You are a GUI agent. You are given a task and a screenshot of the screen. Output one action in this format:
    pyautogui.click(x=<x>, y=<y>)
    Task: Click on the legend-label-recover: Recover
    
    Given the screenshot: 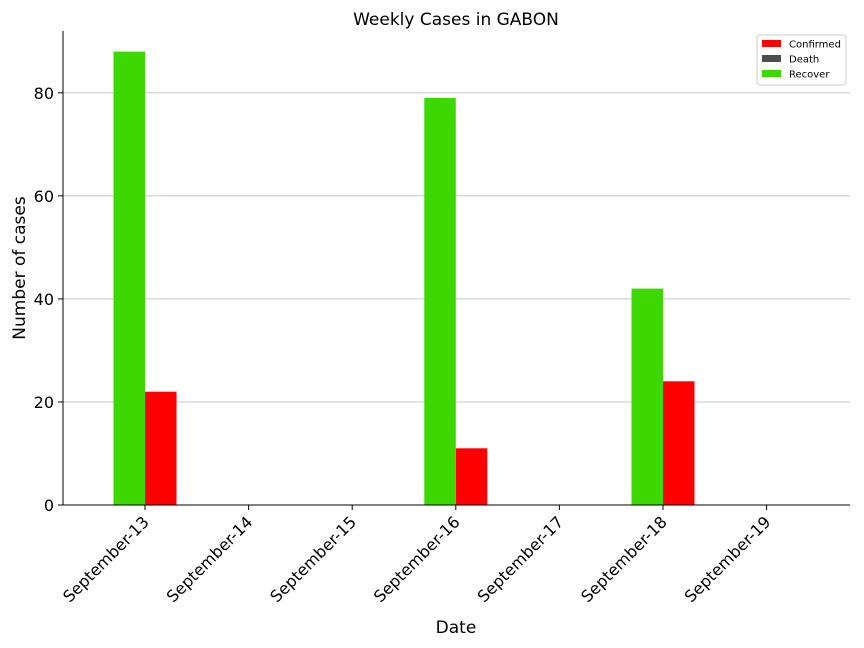 What is the action you would take?
    pyautogui.click(x=809, y=75)
    